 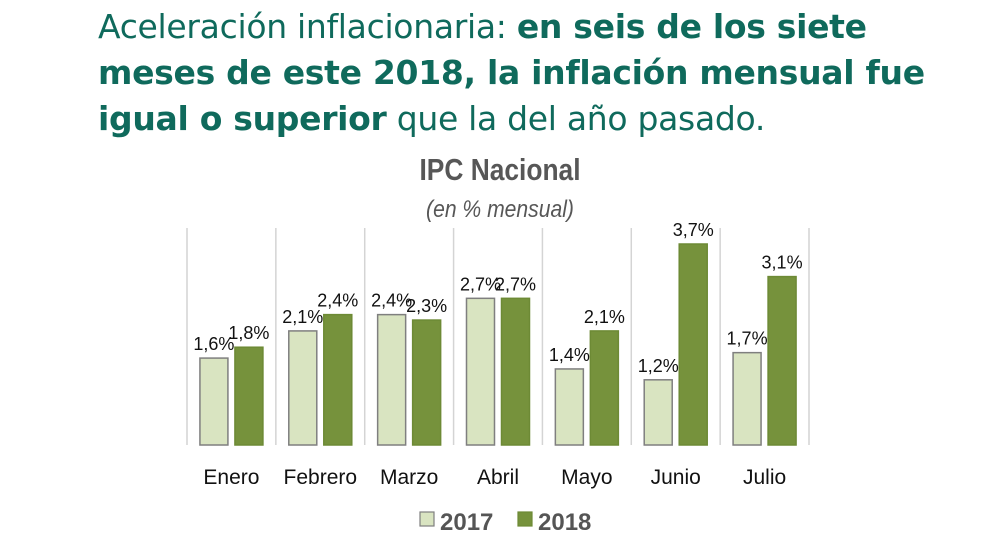 I want to click on data-label-2017-julio: 1,7%, so click(x=747, y=339).